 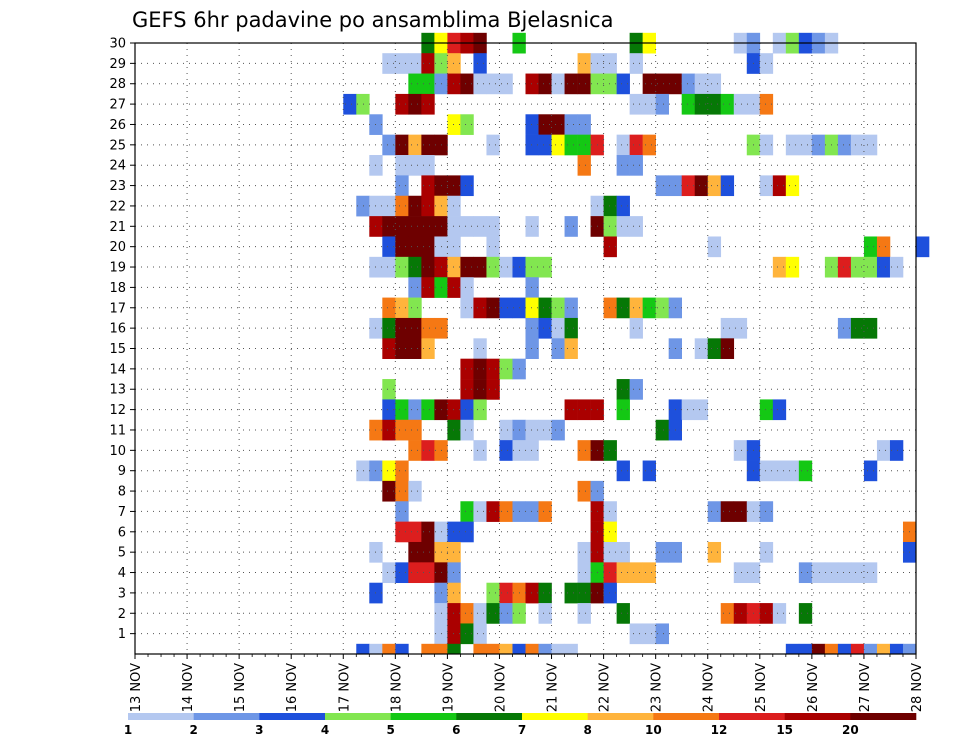 What do you see at coordinates (117, 329) in the screenshot?
I see `y-tick-label: 16` at bounding box center [117, 329].